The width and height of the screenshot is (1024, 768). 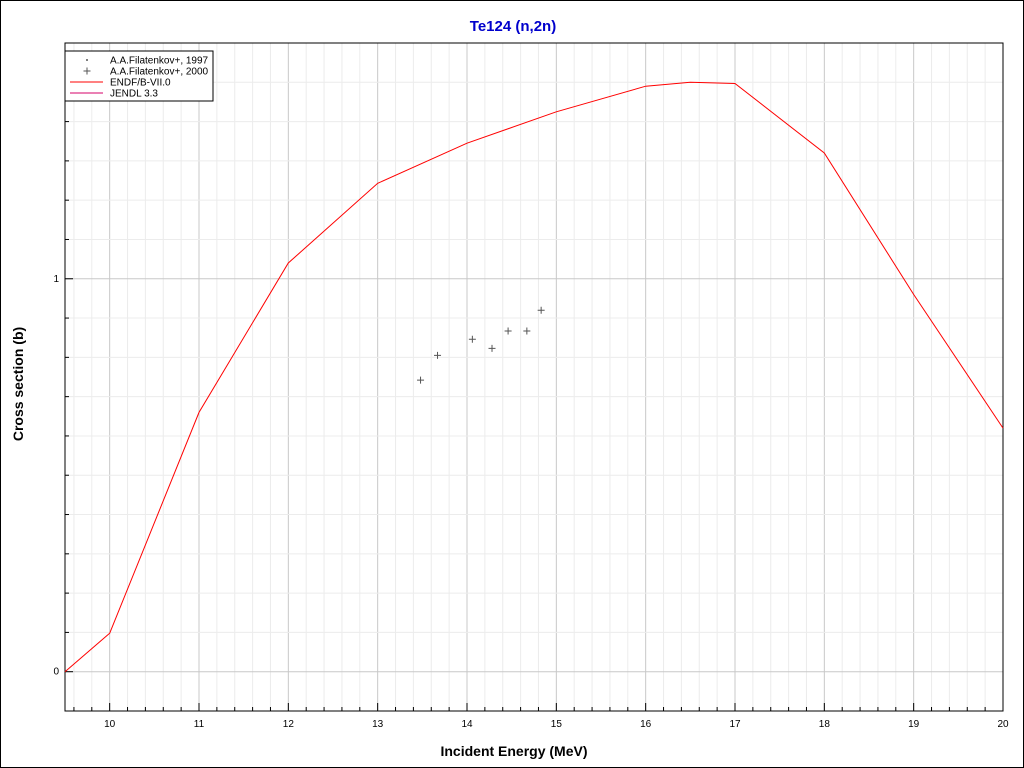 What do you see at coordinates (87, 71) in the screenshot?
I see `legend-plus-marker` at bounding box center [87, 71].